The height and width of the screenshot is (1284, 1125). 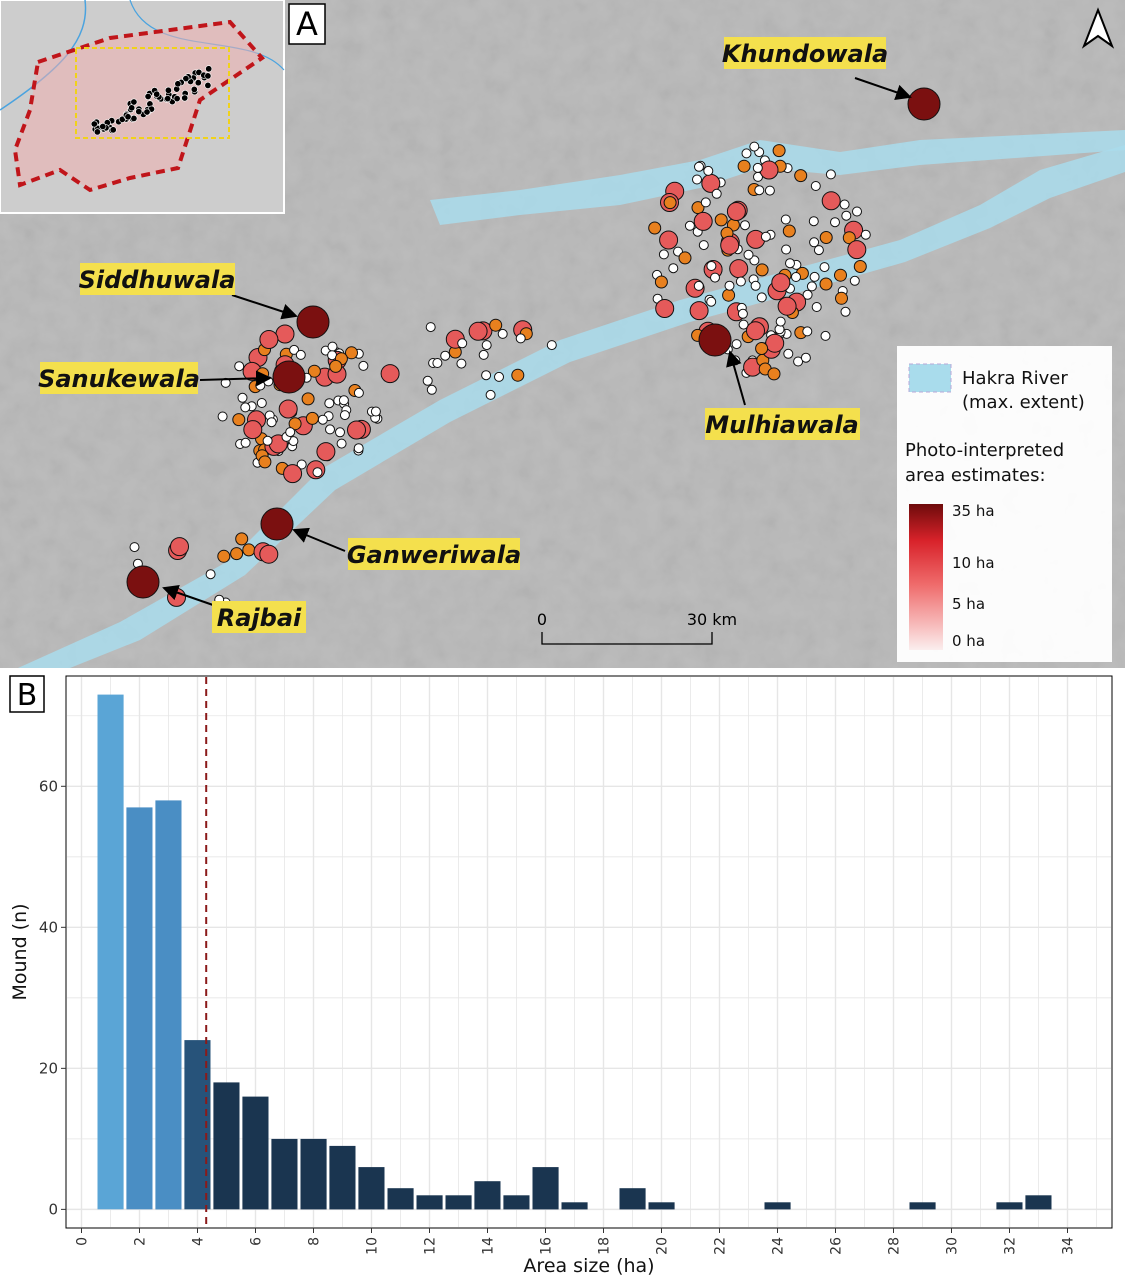 I want to click on major-site-marker-sanukewala, so click(x=289, y=377).